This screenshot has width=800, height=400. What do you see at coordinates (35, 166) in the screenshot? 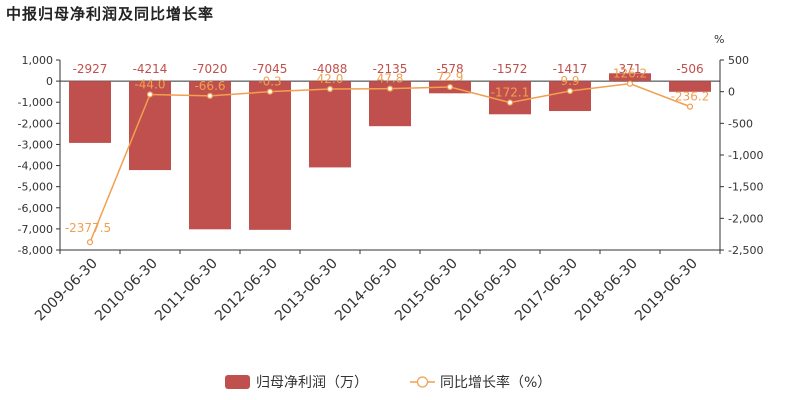
I see `y-left-tick-label: -4,000` at bounding box center [35, 166].